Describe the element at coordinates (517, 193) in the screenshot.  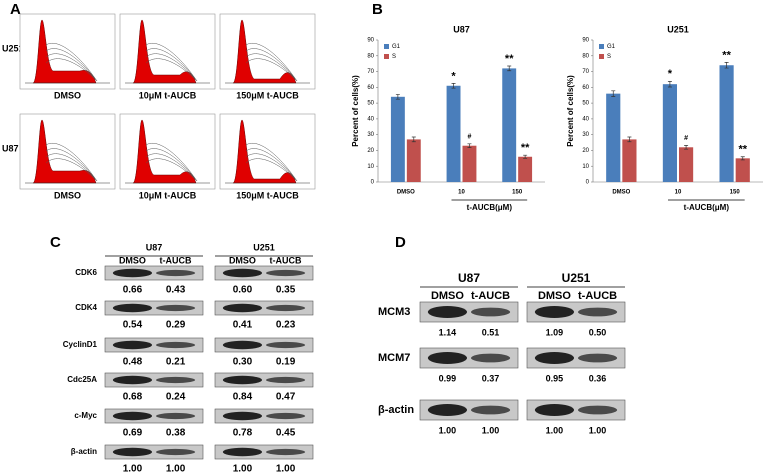
I see `x-tick-label: 150` at that location.